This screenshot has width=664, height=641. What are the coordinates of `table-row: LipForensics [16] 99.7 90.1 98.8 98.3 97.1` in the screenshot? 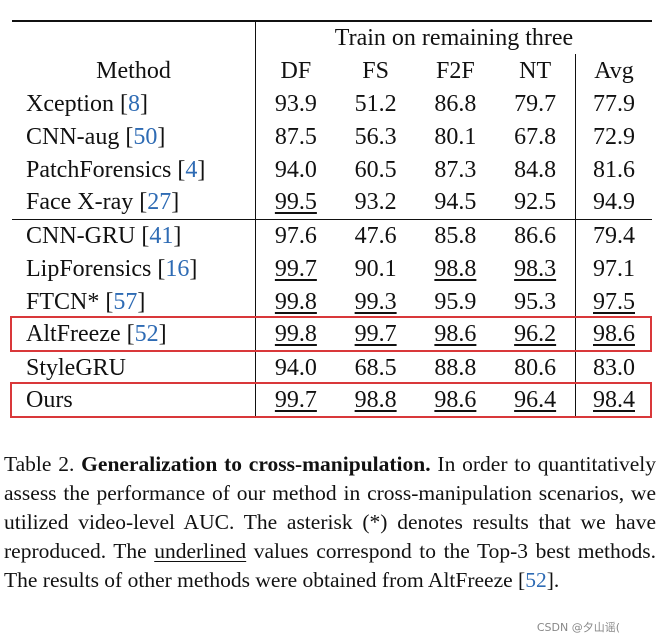 It's located at (332, 268).